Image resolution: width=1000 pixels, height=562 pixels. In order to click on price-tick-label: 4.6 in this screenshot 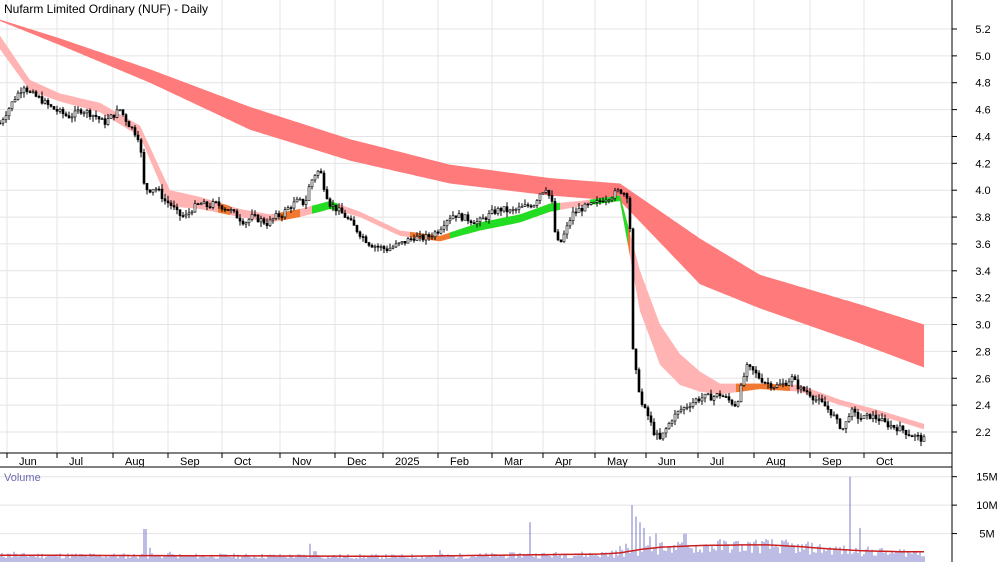, I will do `click(982, 111)`.